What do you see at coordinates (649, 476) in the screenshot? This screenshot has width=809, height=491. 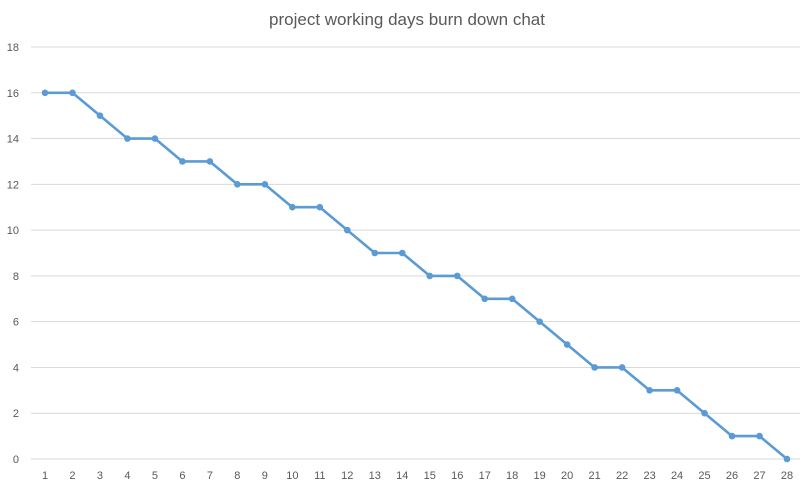 I see `x-tick-label: 23` at bounding box center [649, 476].